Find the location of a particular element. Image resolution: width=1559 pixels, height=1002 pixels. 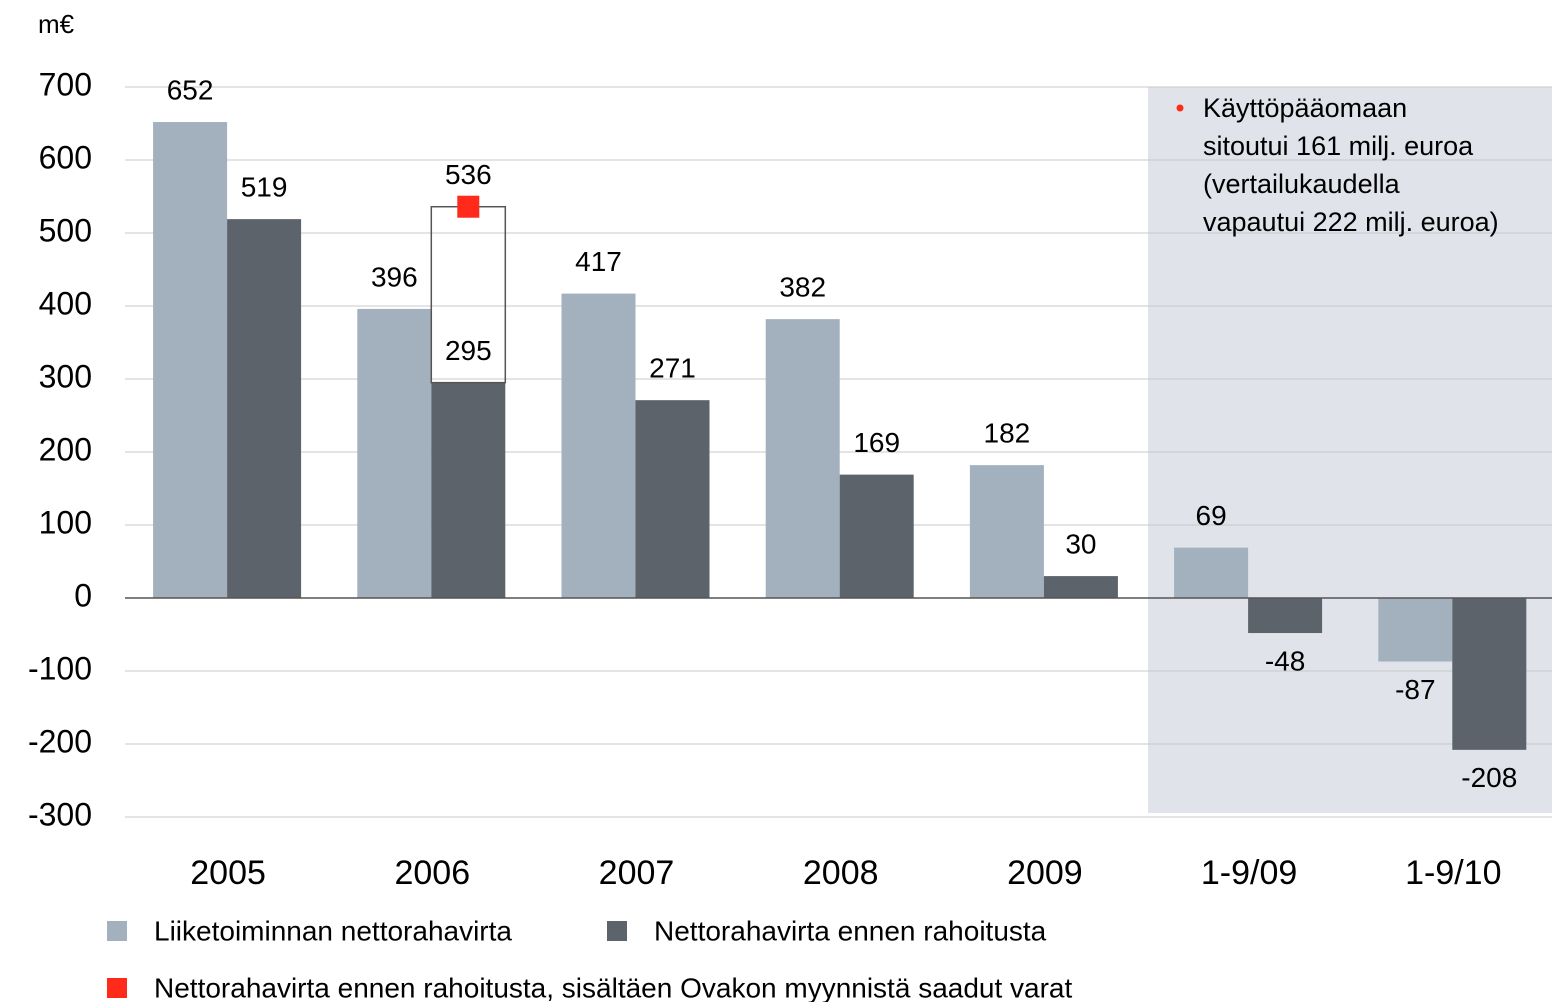

annotation: vapautui 222 milj. euroa) is located at coordinates (1351, 222).